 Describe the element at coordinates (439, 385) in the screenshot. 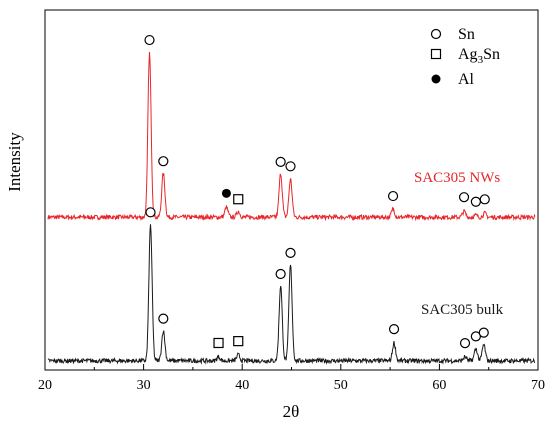

I see `x-tick-label: 60` at that location.